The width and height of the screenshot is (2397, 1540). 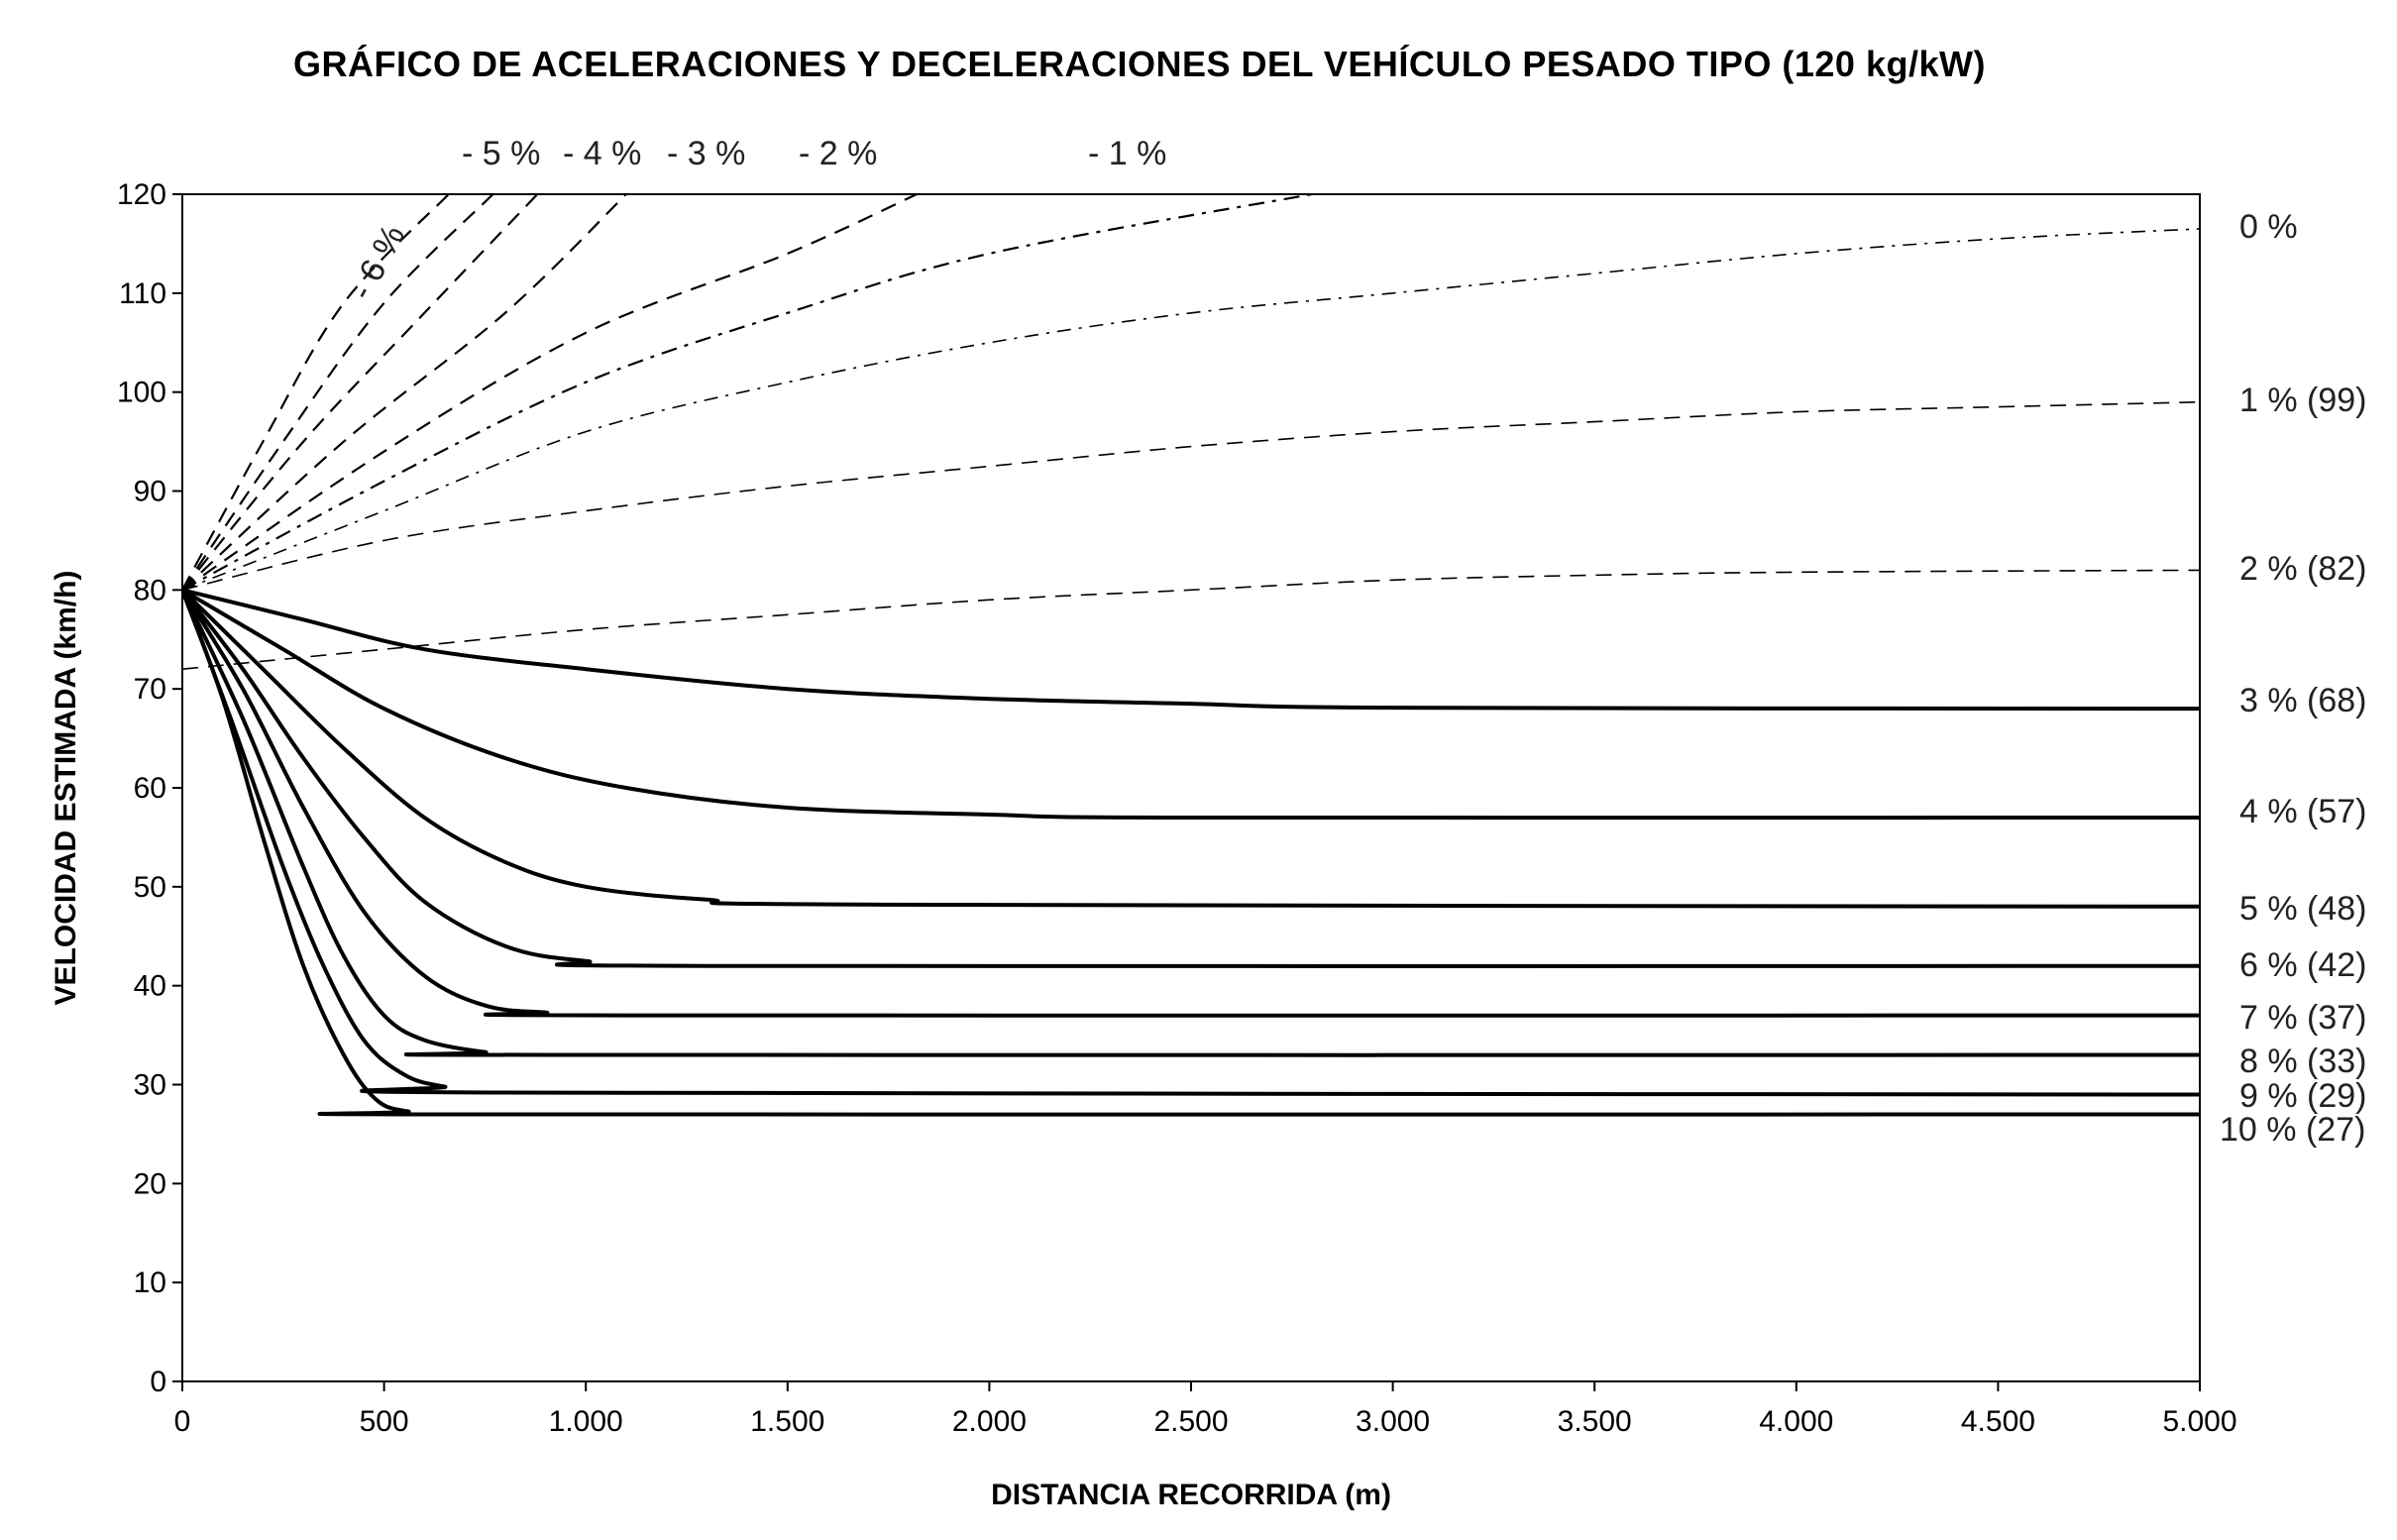 I want to click on label-6: 6 % (42), so click(x=2303, y=965).